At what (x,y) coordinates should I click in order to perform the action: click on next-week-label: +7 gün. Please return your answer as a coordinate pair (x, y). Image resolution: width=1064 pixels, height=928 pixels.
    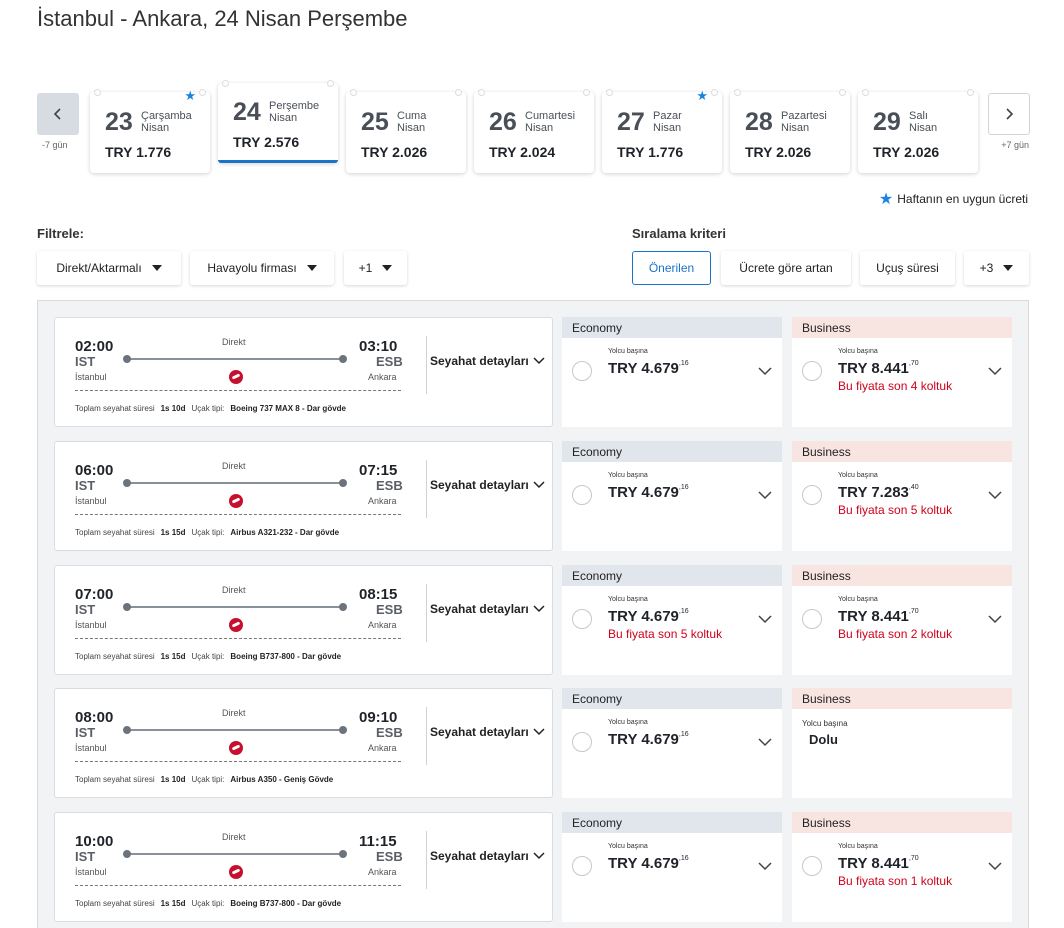
    Looking at the image, I should click on (1015, 145).